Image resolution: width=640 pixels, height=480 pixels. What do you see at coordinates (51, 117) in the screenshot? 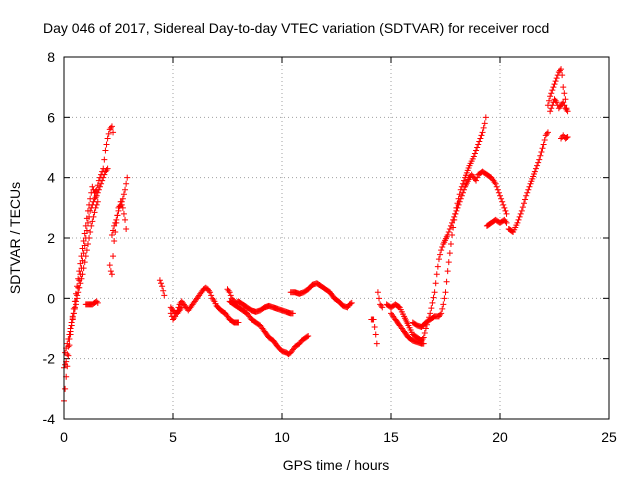
I see `y-tick-label: 6` at bounding box center [51, 117].